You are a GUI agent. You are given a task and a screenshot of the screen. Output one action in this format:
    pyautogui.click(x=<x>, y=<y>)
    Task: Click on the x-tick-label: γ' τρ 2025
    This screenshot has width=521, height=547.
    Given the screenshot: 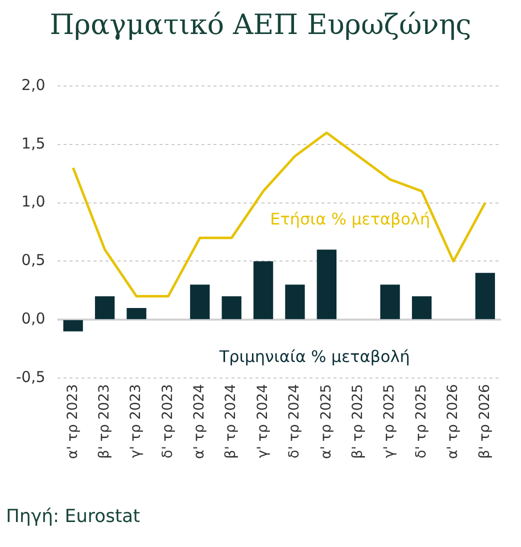 What is the action you would take?
    pyautogui.click(x=390, y=421)
    